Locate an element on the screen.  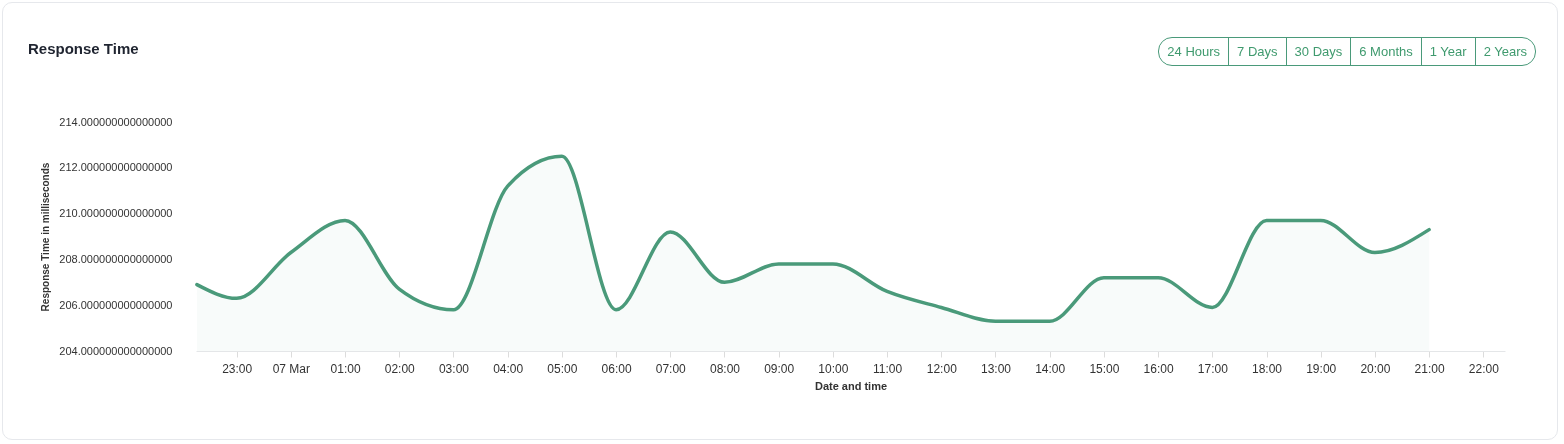
chart-title: Response Time is located at coordinates (83, 48).